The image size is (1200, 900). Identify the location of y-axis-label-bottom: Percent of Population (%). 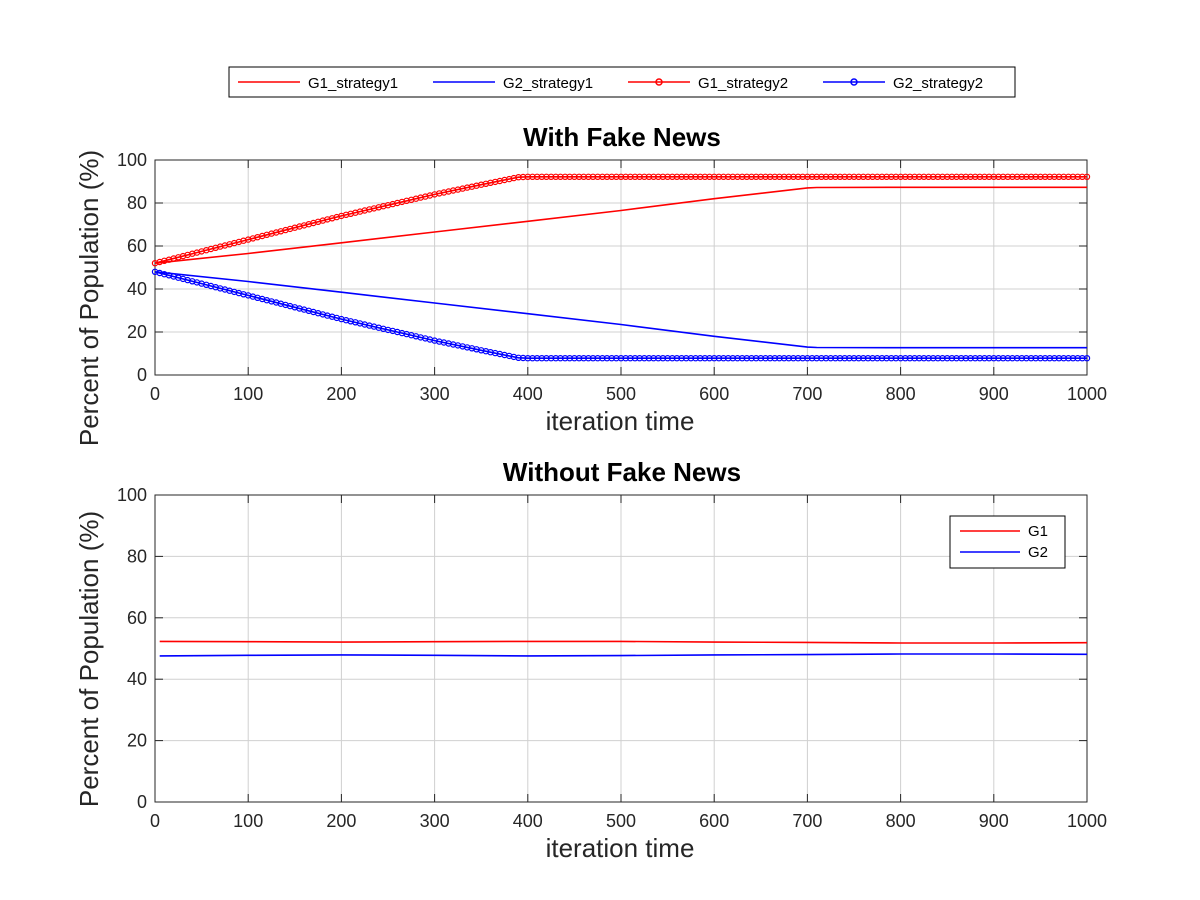
(89, 659).